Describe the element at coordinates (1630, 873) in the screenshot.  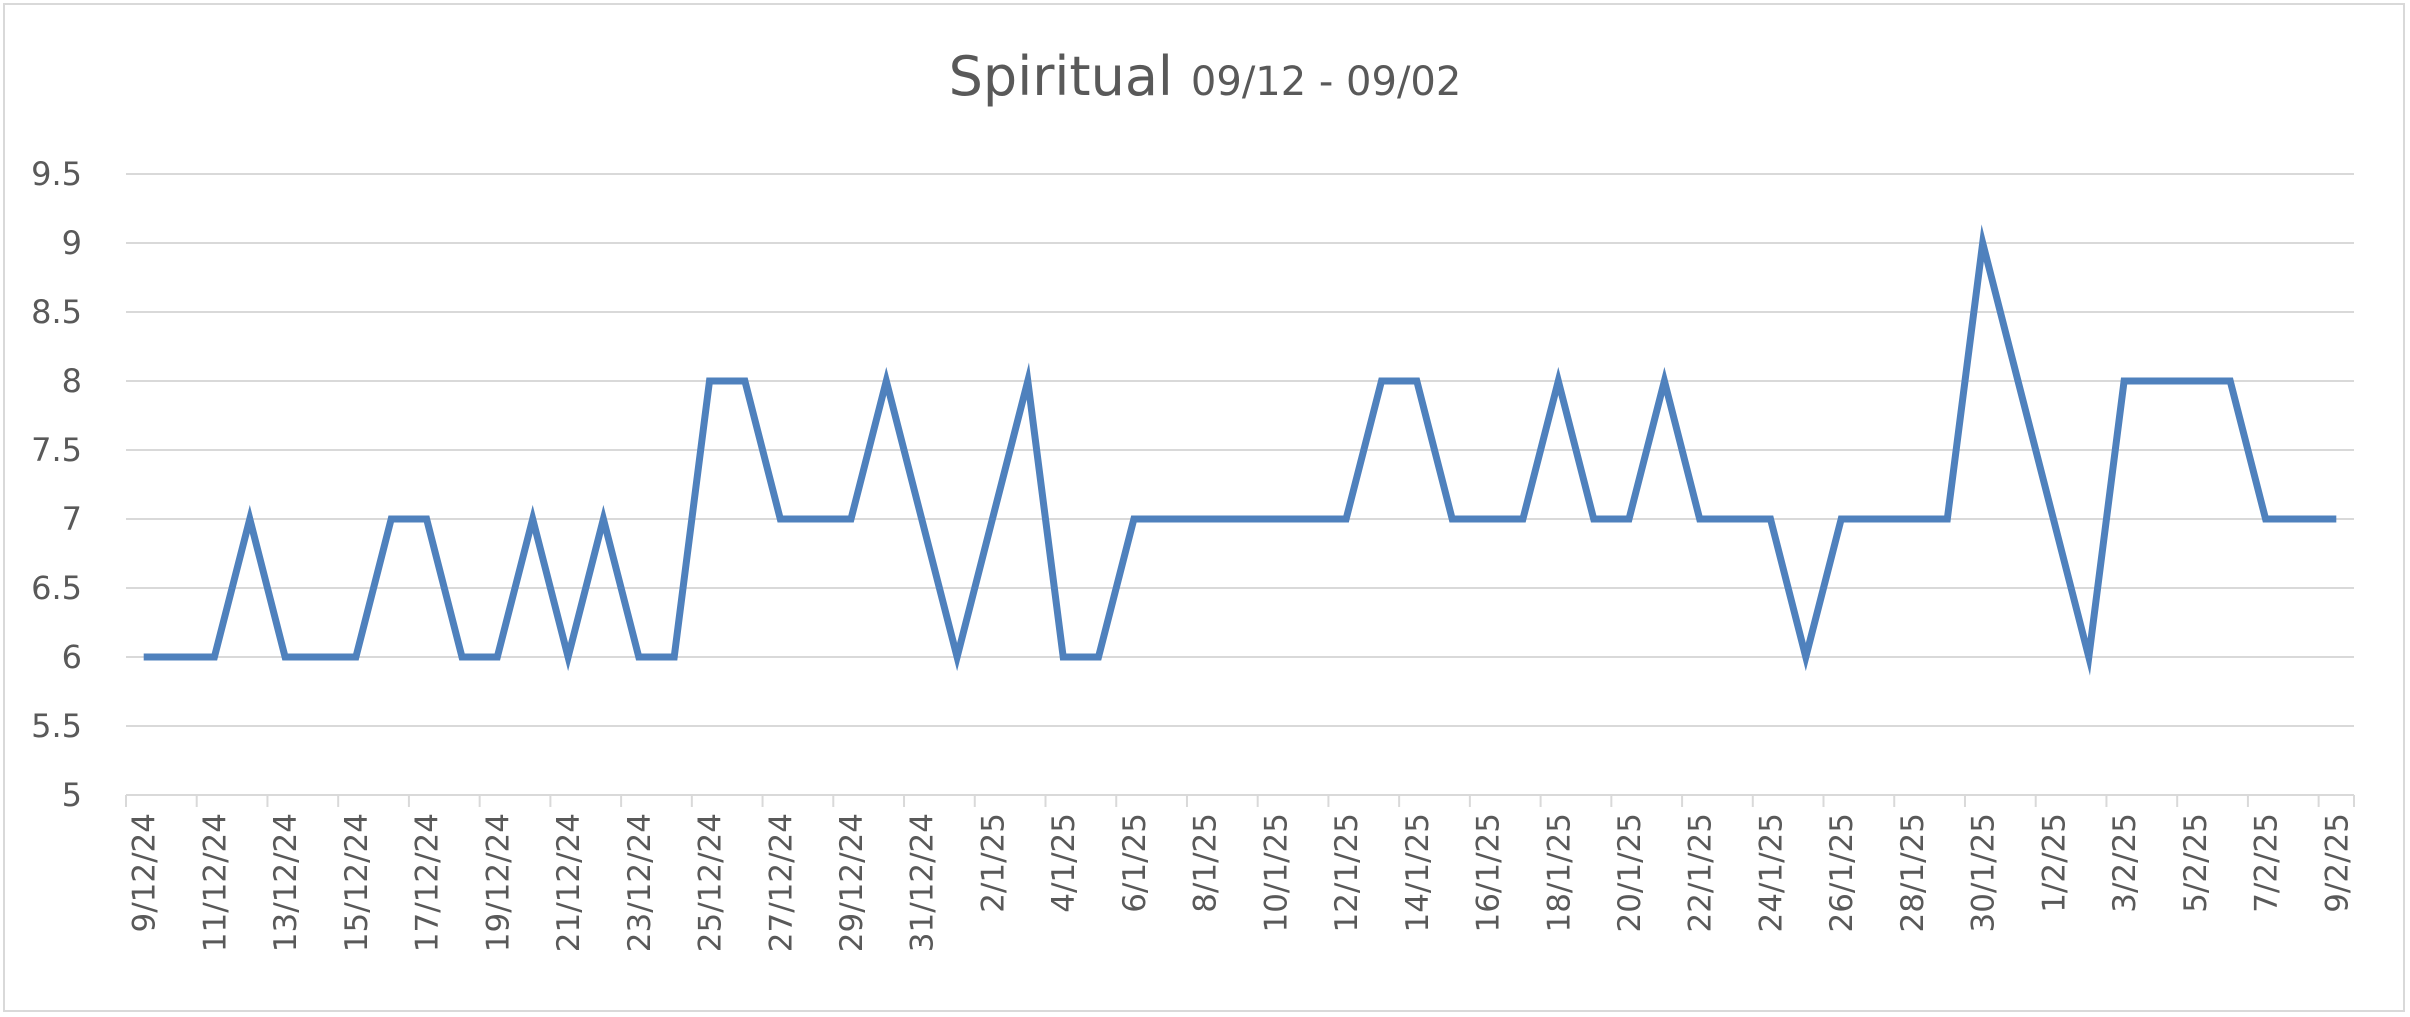
I see `x-tick-label: 20/1/25` at that location.